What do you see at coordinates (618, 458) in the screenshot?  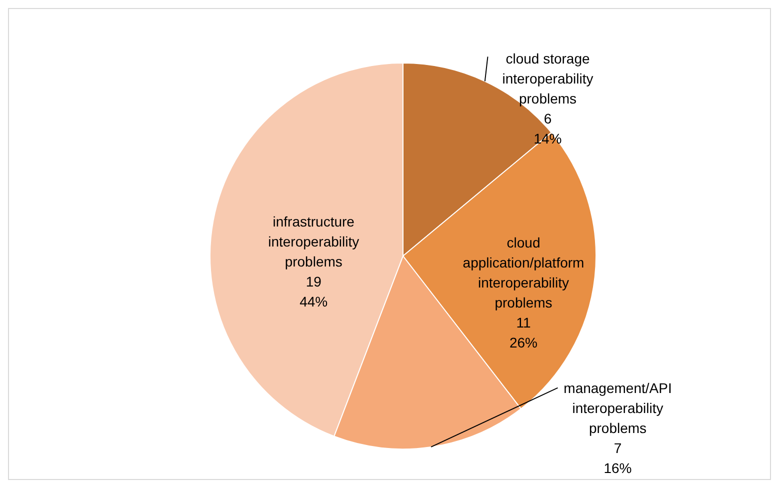 I see `data-label: 7 16%` at bounding box center [618, 458].